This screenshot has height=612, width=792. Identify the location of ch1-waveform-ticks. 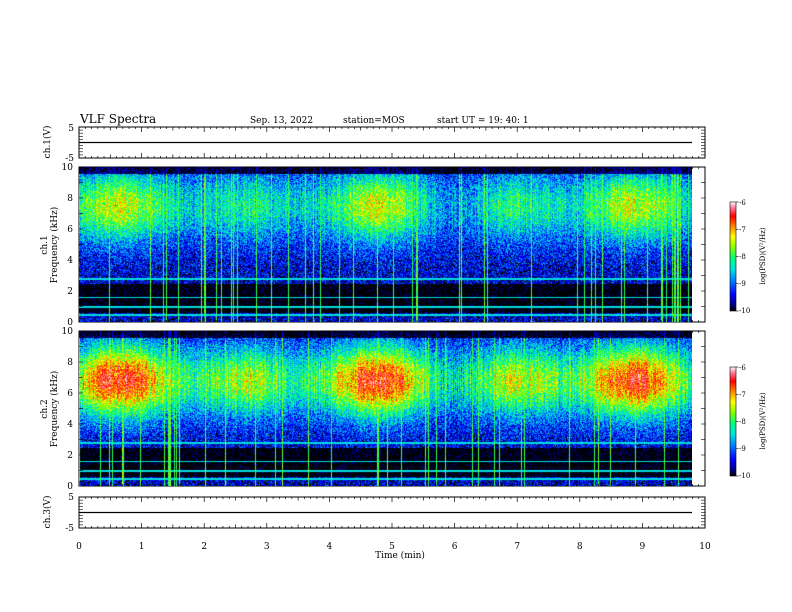
(392, 142).